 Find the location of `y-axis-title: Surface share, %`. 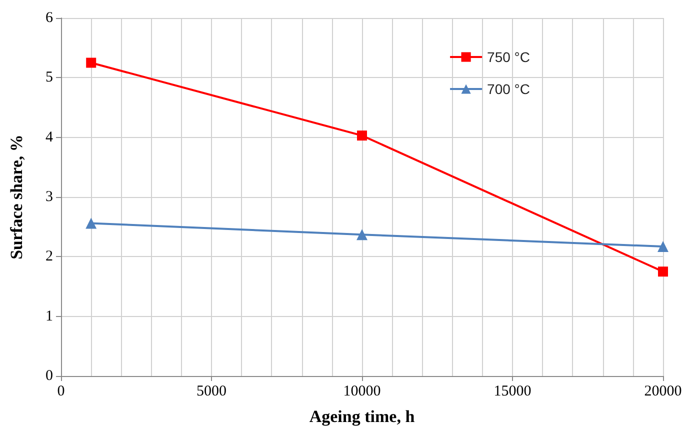

y-axis-title: Surface share, % is located at coordinates (16, 197).